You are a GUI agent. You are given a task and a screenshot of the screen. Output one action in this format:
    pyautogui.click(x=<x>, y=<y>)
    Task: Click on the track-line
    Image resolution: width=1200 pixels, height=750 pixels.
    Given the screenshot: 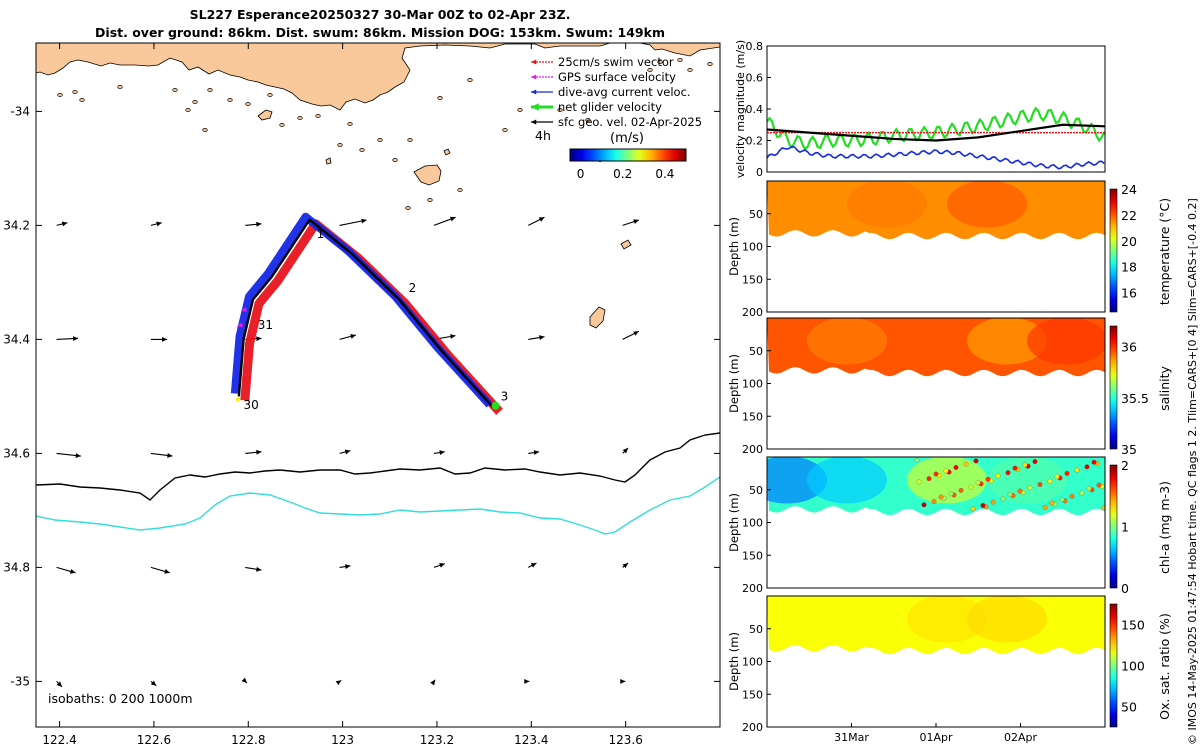 What is the action you would take?
    pyautogui.click(x=366, y=313)
    